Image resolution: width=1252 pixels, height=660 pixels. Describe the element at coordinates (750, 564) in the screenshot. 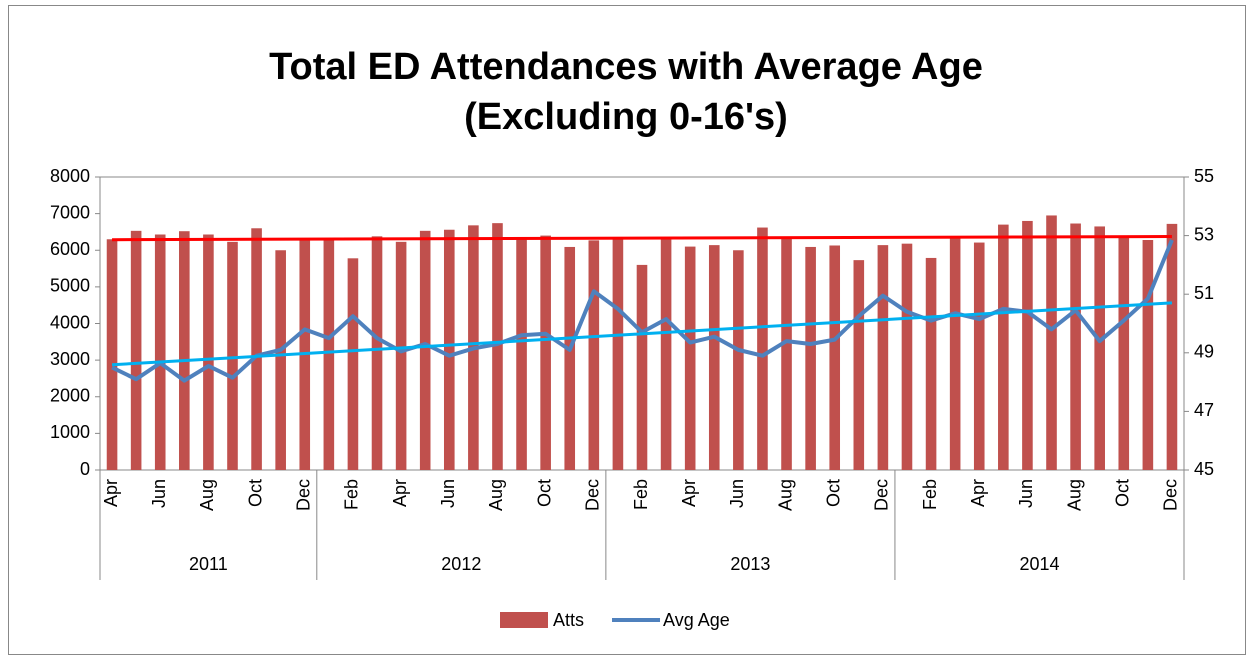

I see `group-label: 2013` at that location.